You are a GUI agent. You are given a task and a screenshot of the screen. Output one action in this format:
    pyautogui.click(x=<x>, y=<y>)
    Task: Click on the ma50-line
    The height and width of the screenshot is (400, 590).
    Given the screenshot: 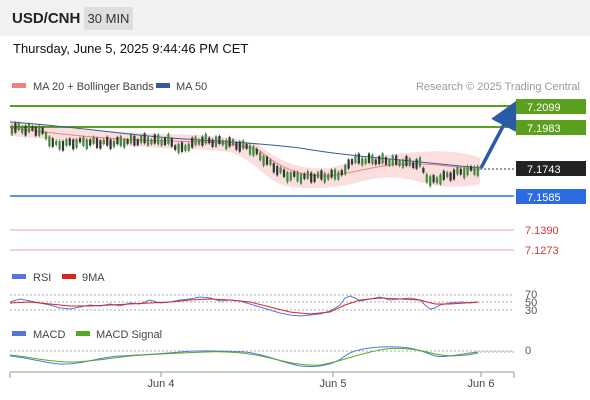 What is the action you would take?
    pyautogui.click(x=245, y=145)
    